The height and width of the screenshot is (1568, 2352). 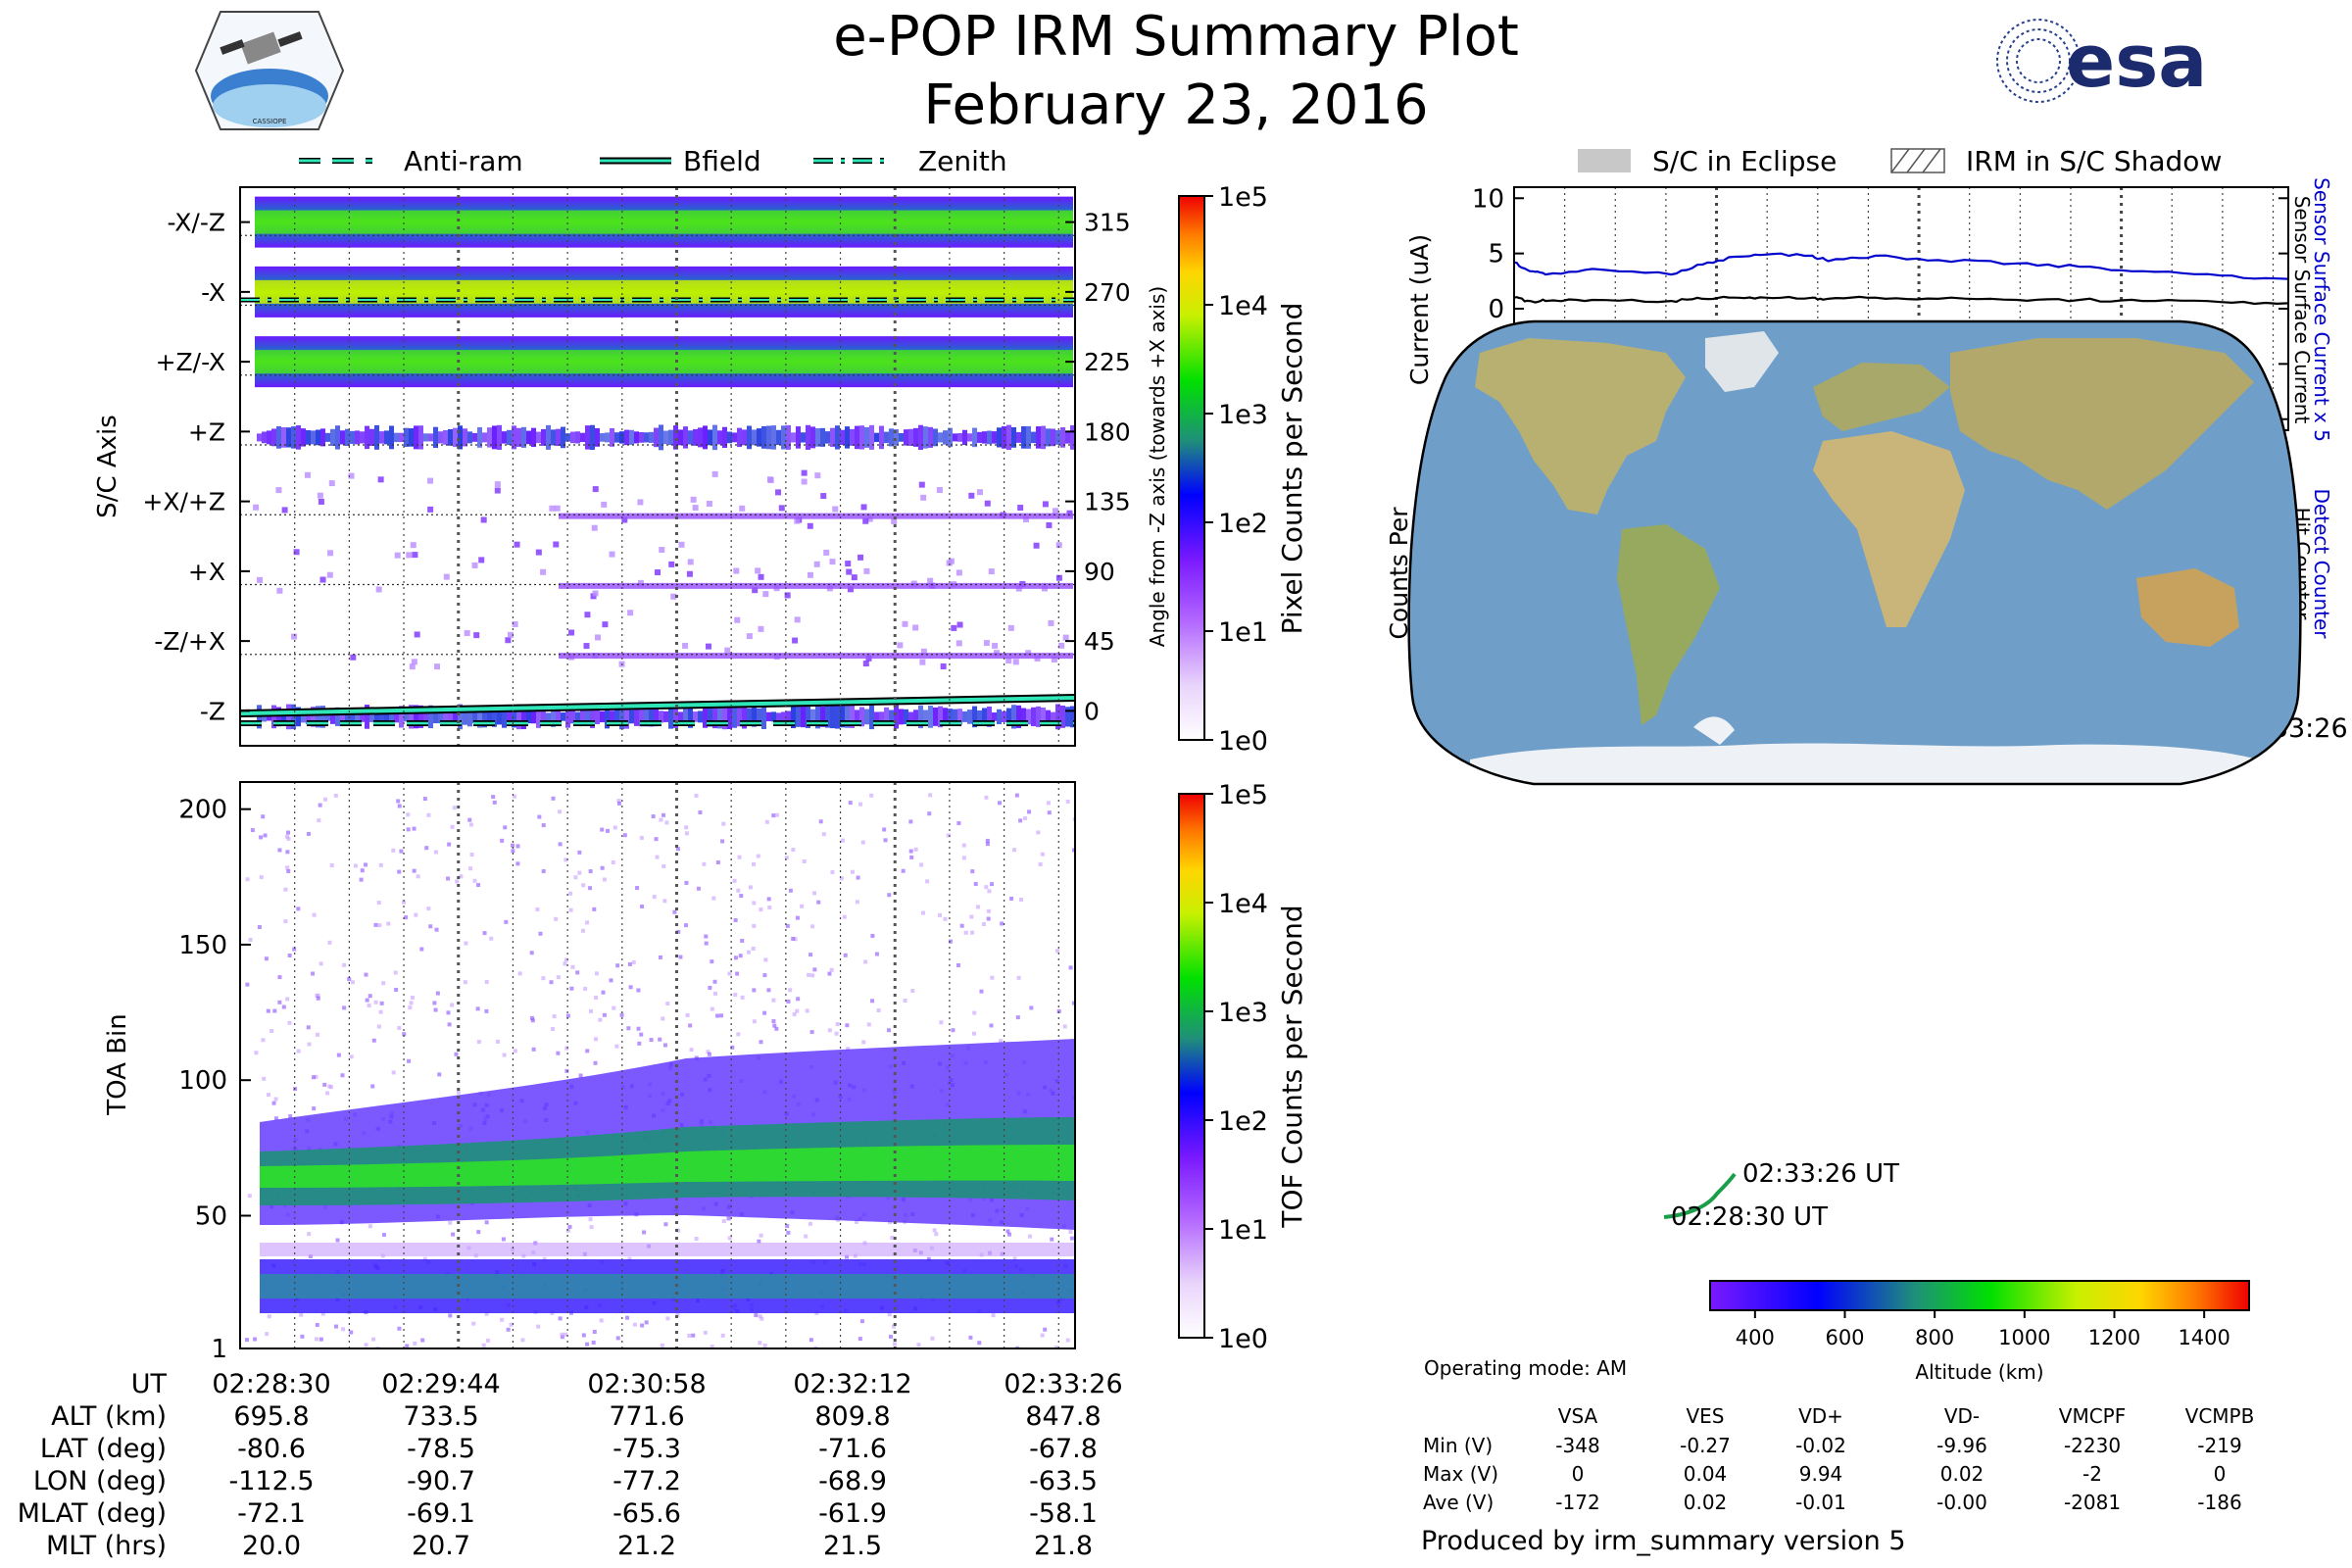 What do you see at coordinates (92, 1513) in the screenshot?
I see `ephem-label-4: MLAT (deg)` at bounding box center [92, 1513].